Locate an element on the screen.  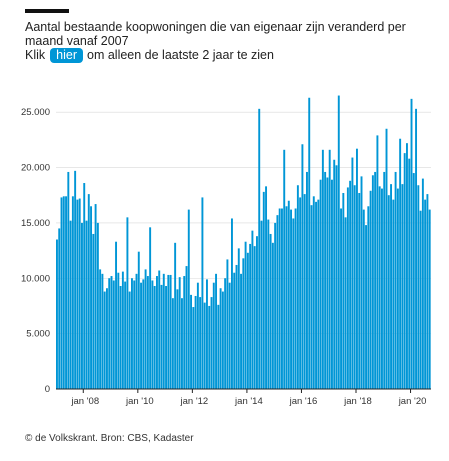
x-tick-label: jan '10 is located at coordinates (139, 401).